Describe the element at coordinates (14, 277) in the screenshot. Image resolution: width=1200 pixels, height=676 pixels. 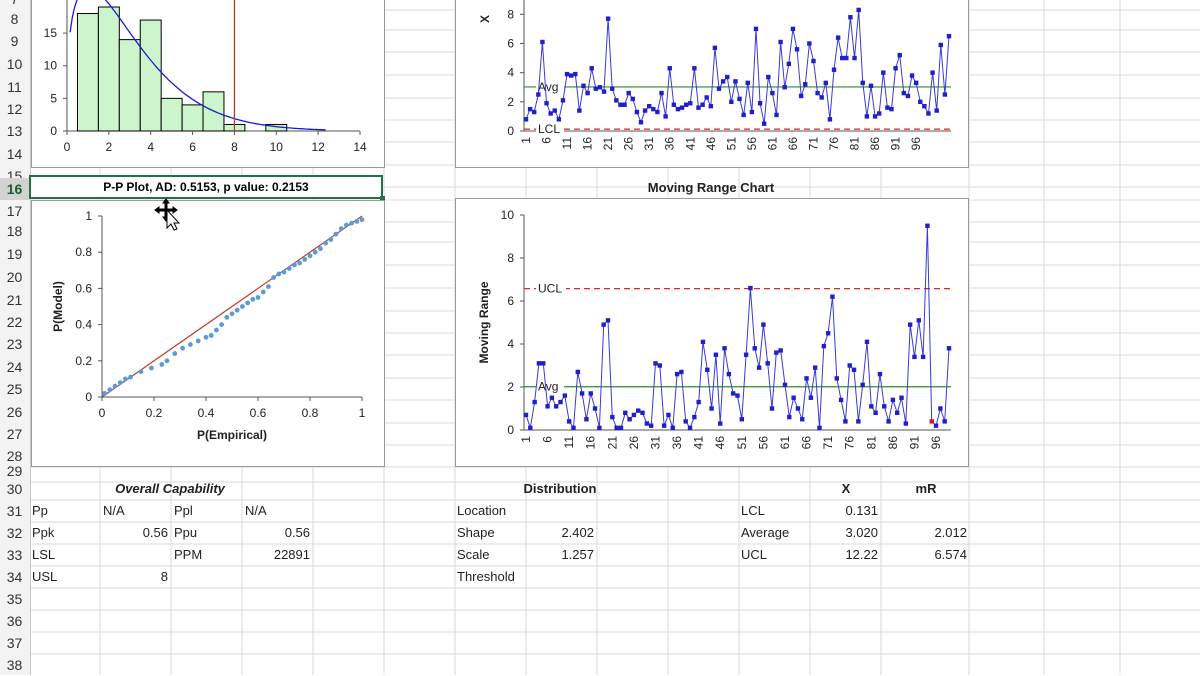
I see `row-number: 20` at that location.